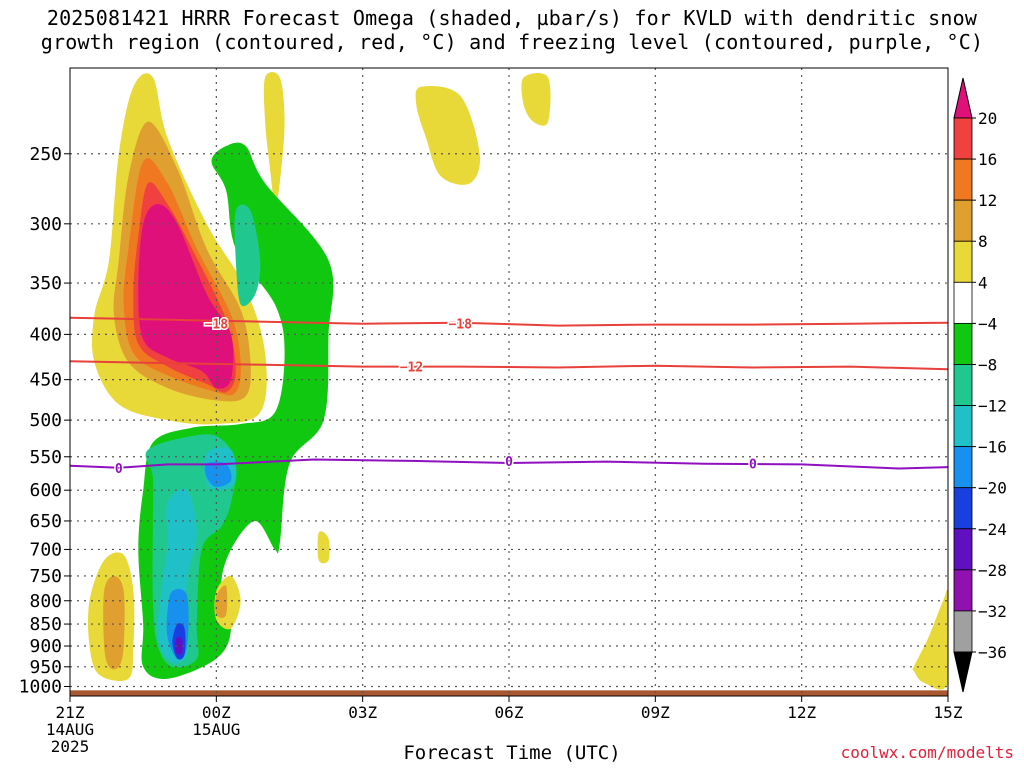 This screenshot has width=1024, height=768. What do you see at coordinates (45, 521) in the screenshot?
I see `y-tick-label: 650` at bounding box center [45, 521].